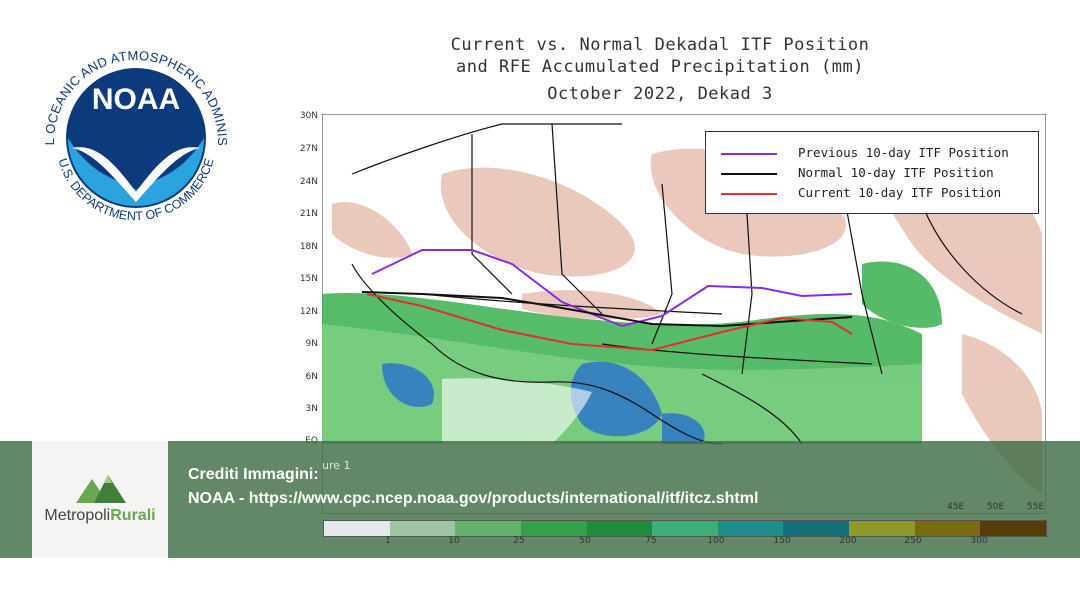 The height and width of the screenshot is (600, 1080). Describe the element at coordinates (133, 515) in the screenshot. I see `brand-name-bold: Rurali` at that location.